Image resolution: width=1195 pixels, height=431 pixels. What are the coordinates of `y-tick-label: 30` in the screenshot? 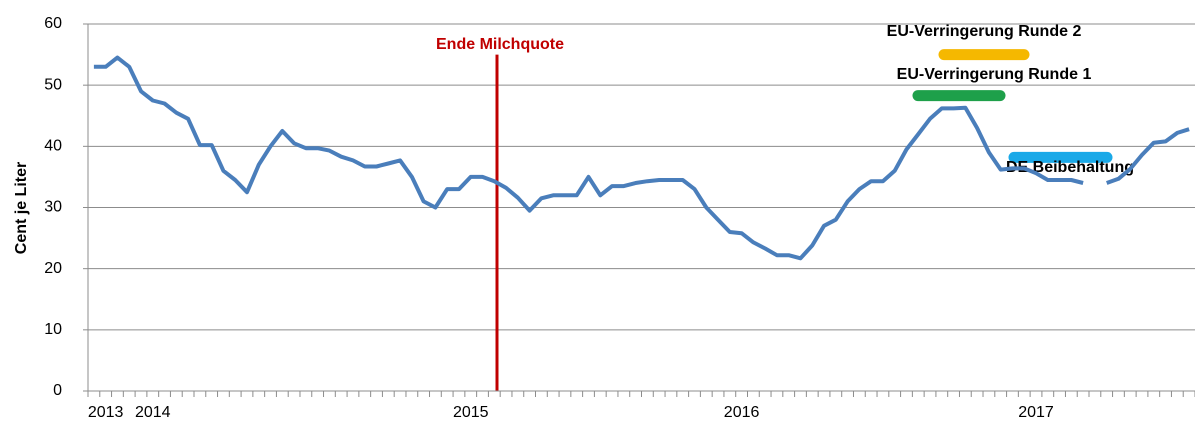 It's located at (53, 207).